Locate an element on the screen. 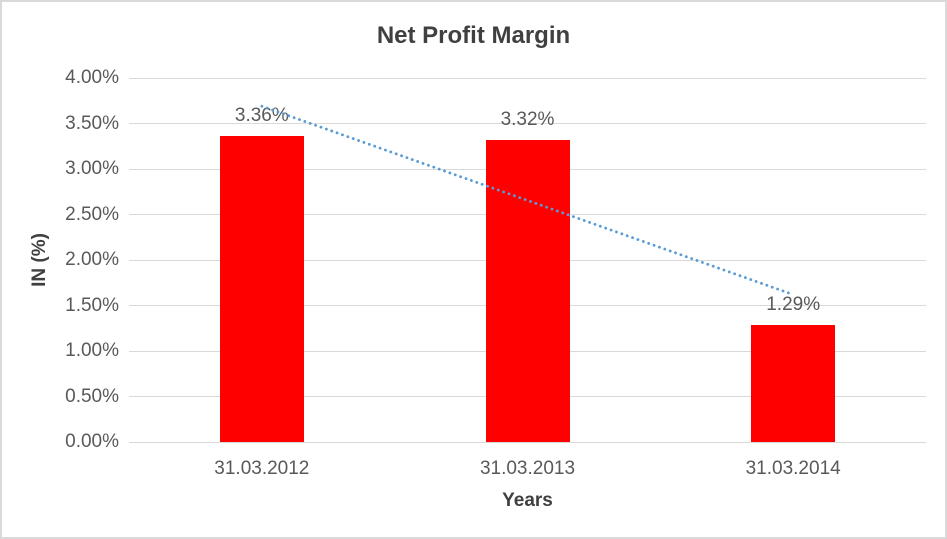  y-tick-label: 2.00% is located at coordinates (92, 259).